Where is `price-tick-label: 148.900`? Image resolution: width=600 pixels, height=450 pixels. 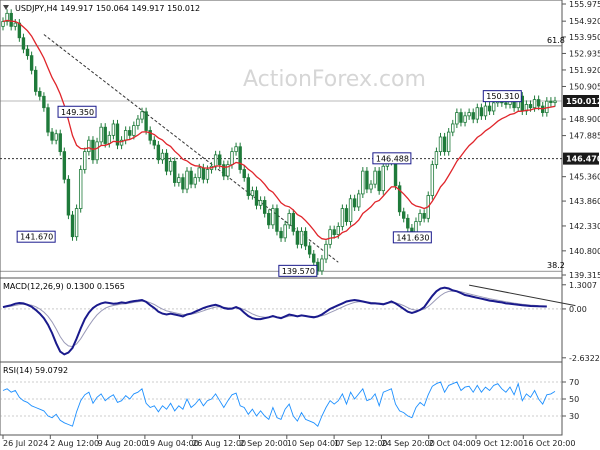
price-tick-label: 148.900 is located at coordinates (584, 119).